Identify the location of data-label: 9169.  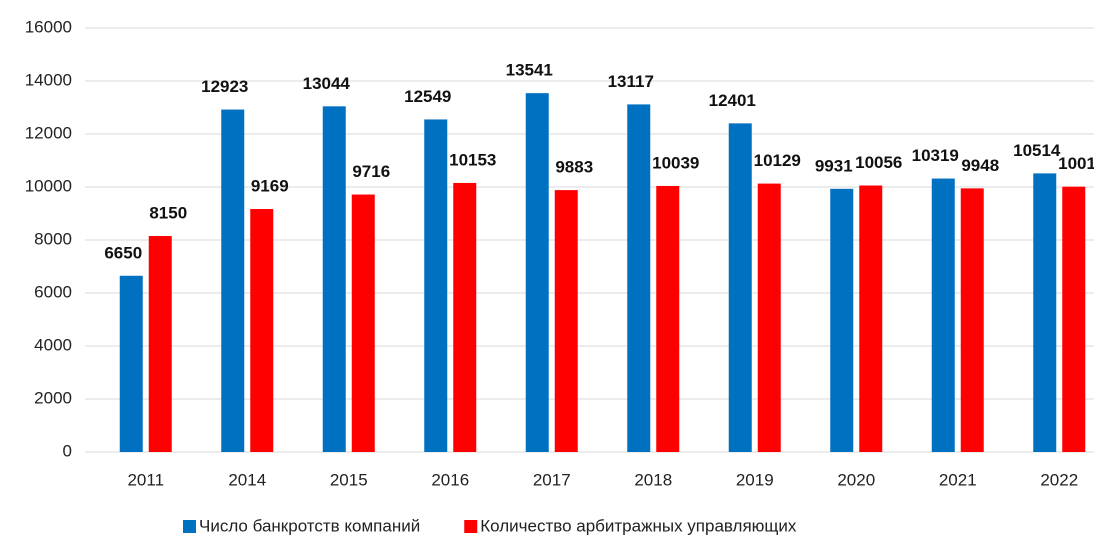
(270, 186).